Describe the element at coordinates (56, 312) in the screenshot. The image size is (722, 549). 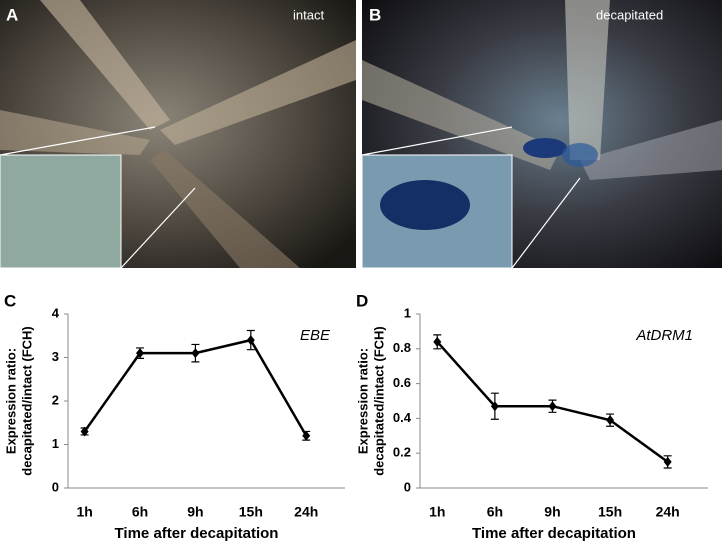
I see `y-tick-label: 4` at that location.